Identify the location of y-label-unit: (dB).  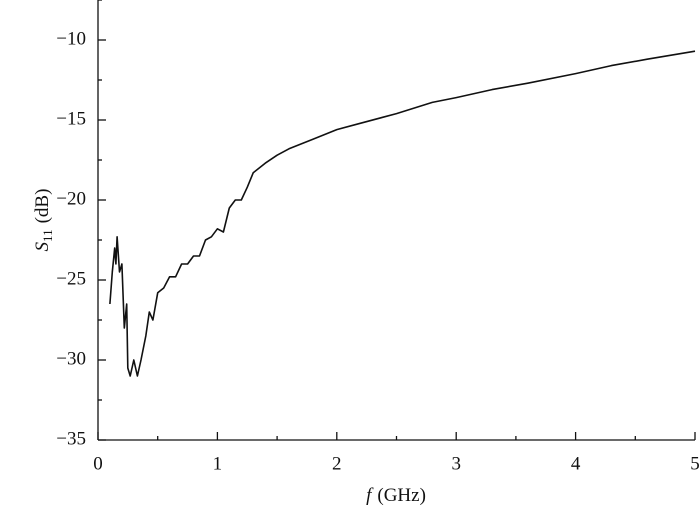
(42, 206).